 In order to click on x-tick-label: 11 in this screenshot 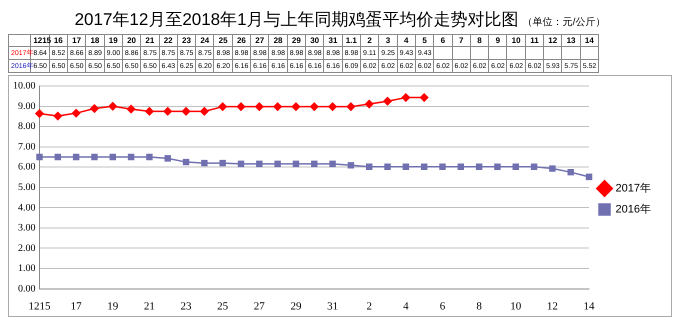, I will do `click(534, 40)`.